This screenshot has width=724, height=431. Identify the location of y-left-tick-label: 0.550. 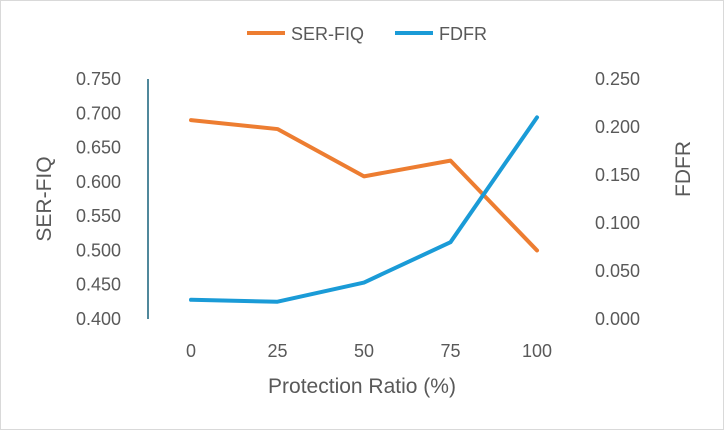
(98, 216).